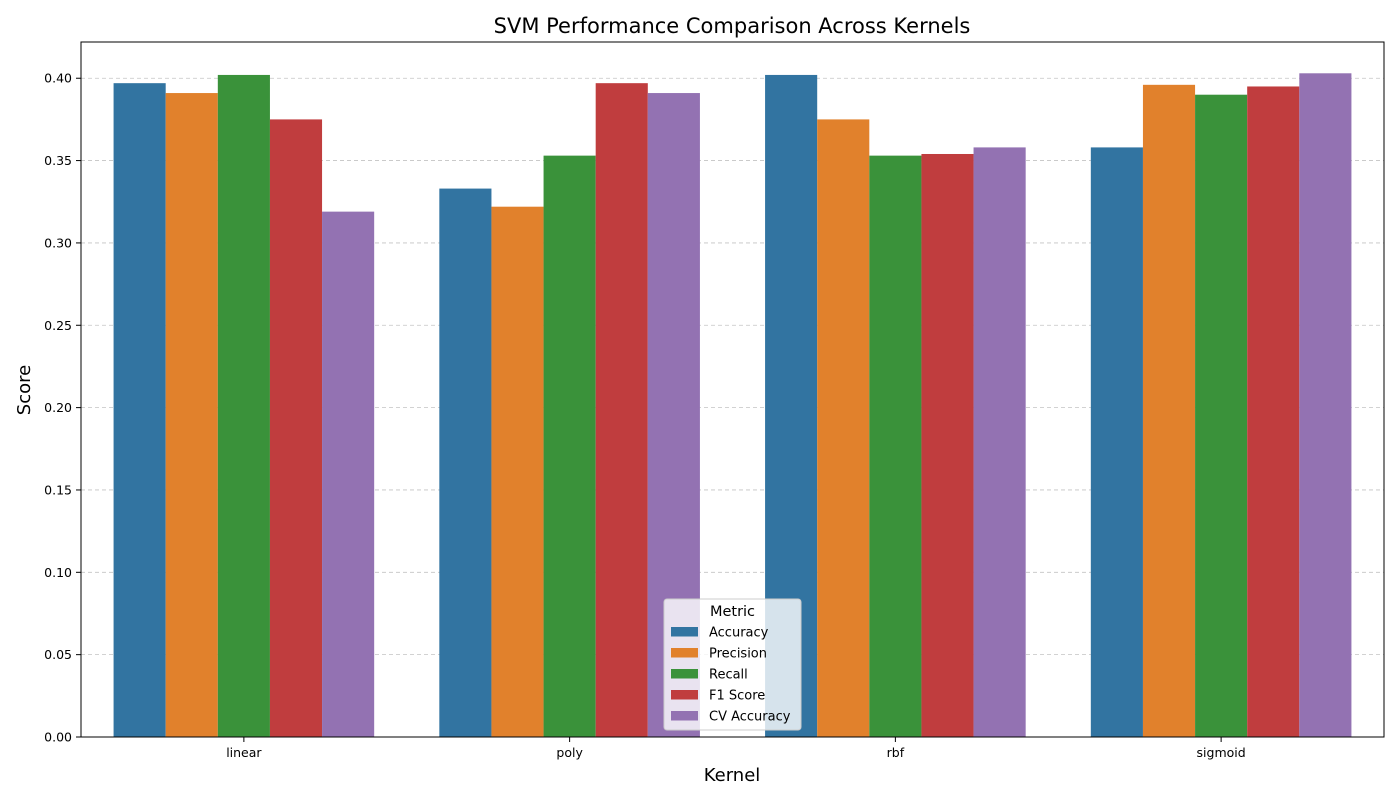  What do you see at coordinates (947, 445) in the screenshot?
I see `bar-rbf-f1-score` at bounding box center [947, 445].